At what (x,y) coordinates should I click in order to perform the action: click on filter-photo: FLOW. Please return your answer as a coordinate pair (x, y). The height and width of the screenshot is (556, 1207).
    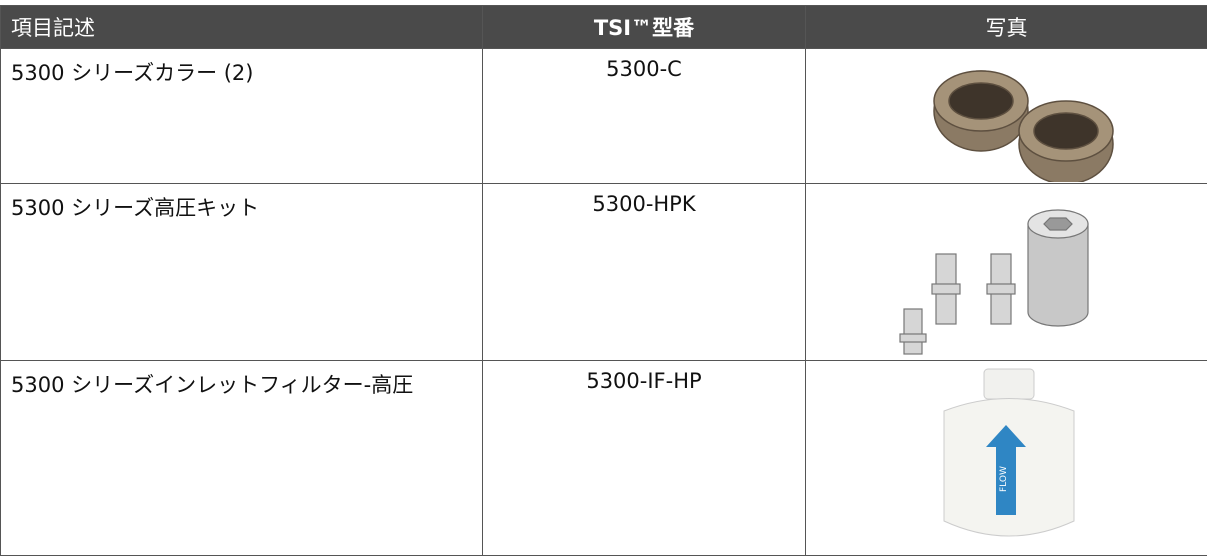
    Looking at the image, I should click on (1009, 452).